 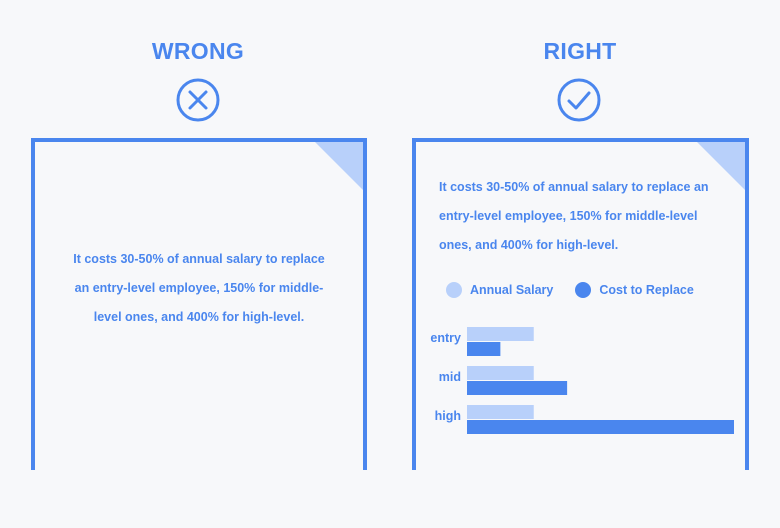 I want to click on category-label-mid: mid, so click(x=450, y=377).